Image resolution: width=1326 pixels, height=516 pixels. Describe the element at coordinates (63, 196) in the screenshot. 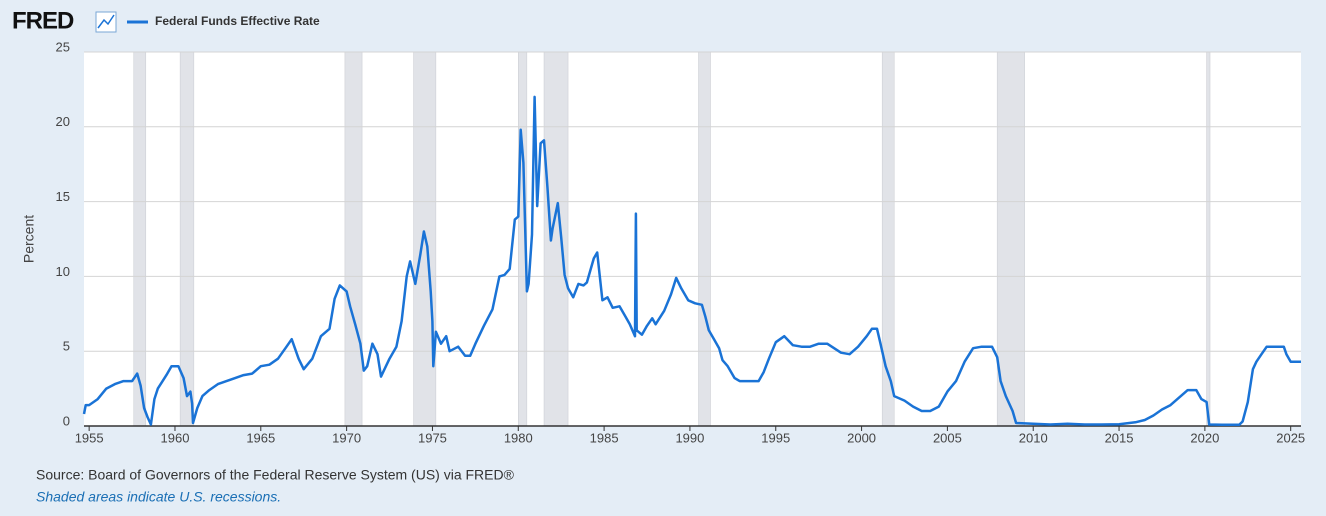

I see `y-tick-label: 15` at that location.